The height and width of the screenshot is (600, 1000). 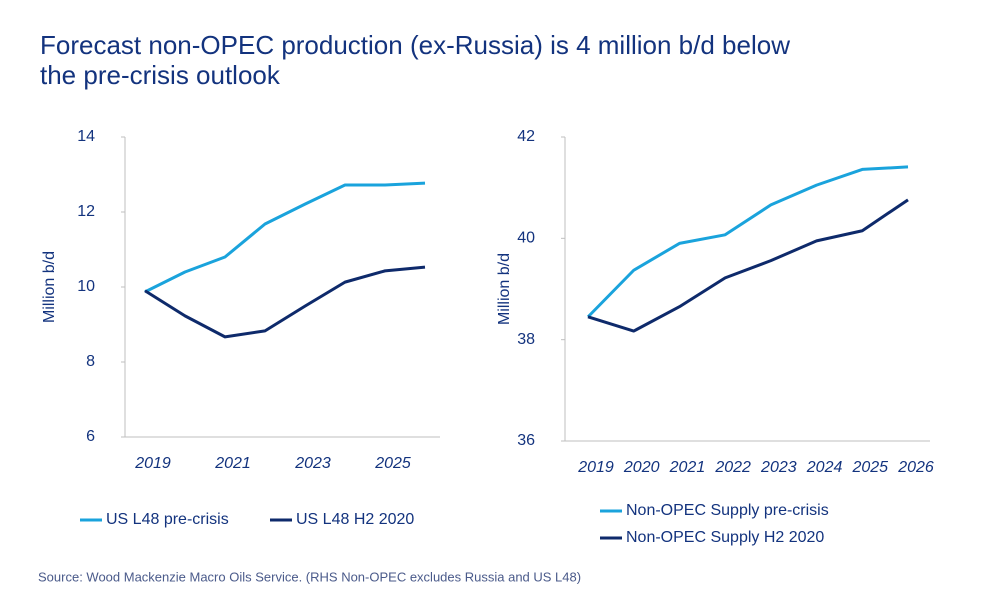 I want to click on y-tick-label: 12, so click(x=86, y=211).